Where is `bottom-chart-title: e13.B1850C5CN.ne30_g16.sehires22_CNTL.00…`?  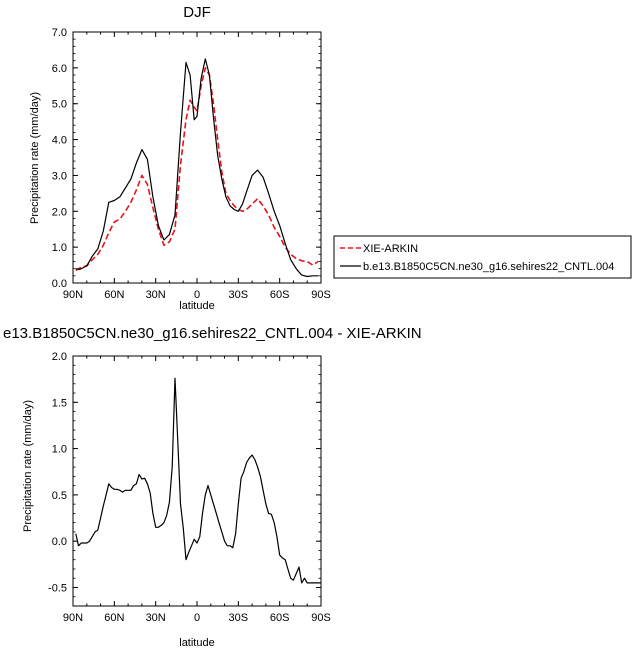
bottom-chart-title: e13.B1850C5CN.ne30_g16.sehires22_CNTL.00… is located at coordinates (212, 333).